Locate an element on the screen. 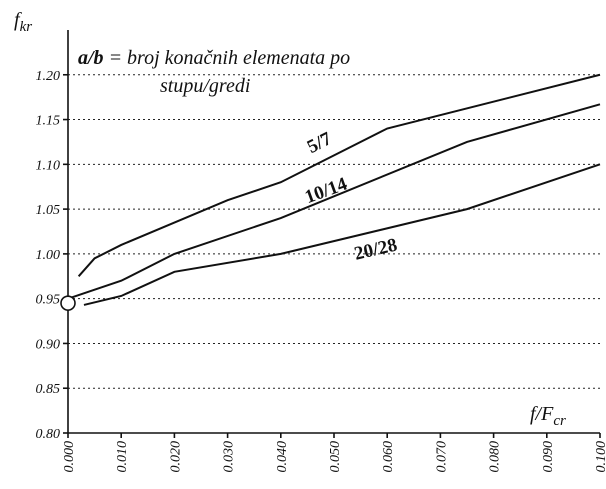 The width and height of the screenshot is (606, 489). annotation-bold: a/b is located at coordinates (91, 58).